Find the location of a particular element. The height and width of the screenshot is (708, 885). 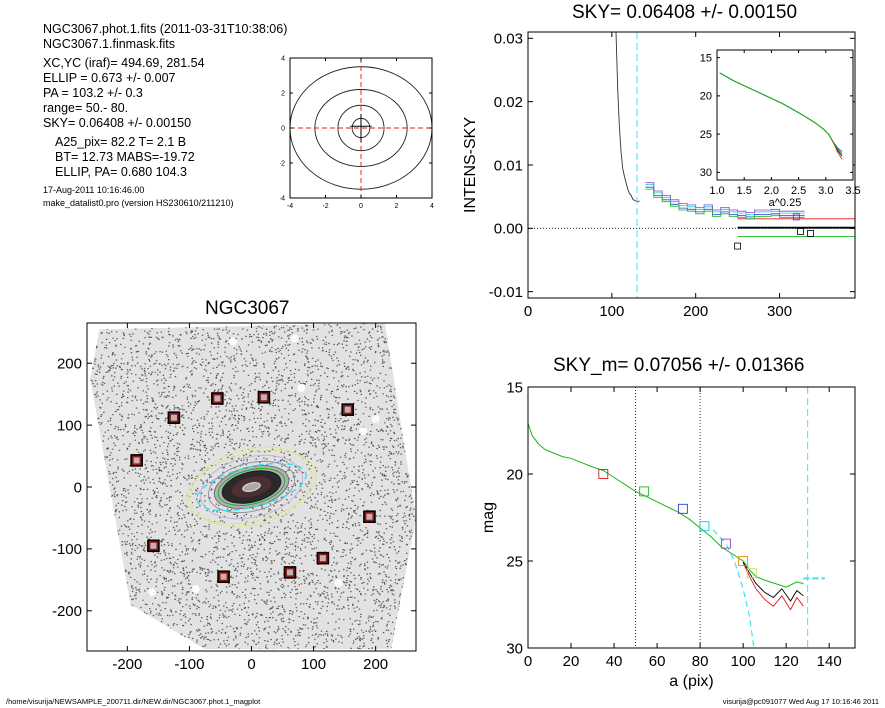

bt-line: BT= 12.73 MABS=-19.72 is located at coordinates (125, 157).